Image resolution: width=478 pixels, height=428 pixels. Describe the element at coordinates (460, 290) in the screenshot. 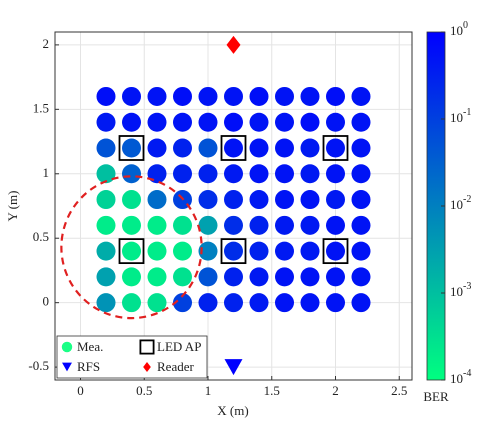

I see `colorbar-tick-label: 10⁻³` at that location.